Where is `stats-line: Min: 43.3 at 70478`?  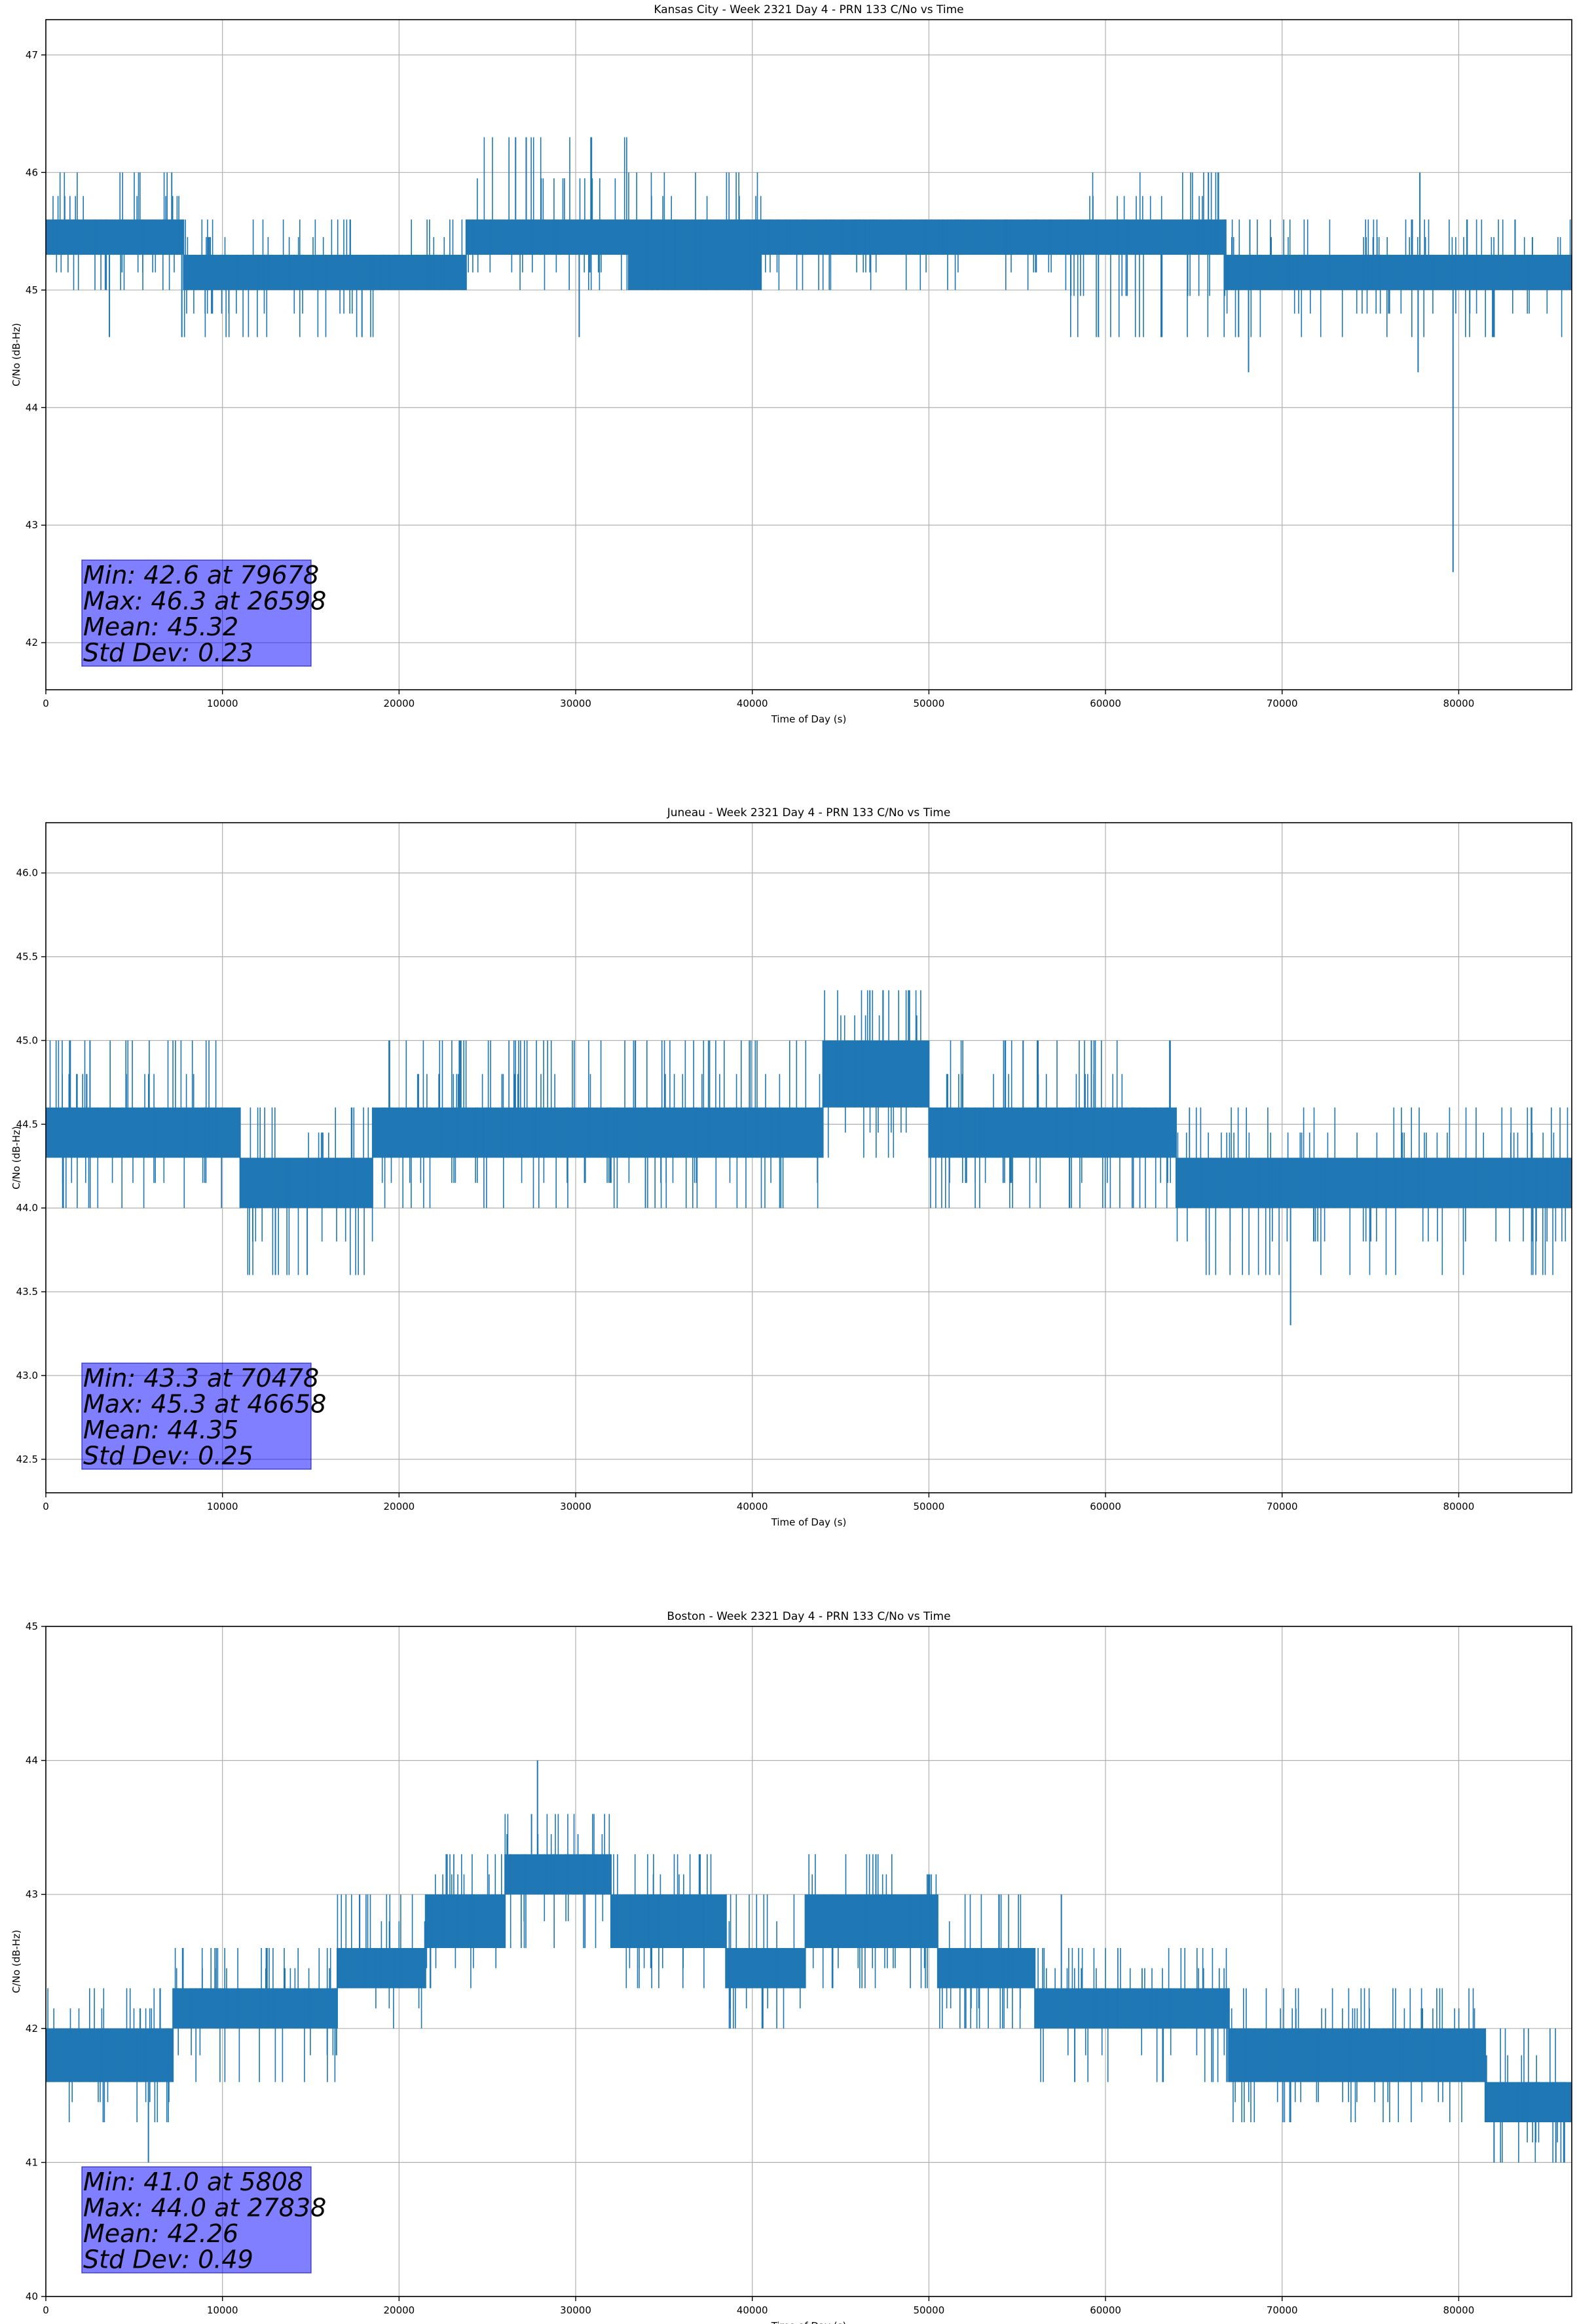 stats-line: Min: 43.3 at 70478 is located at coordinates (201, 1378).